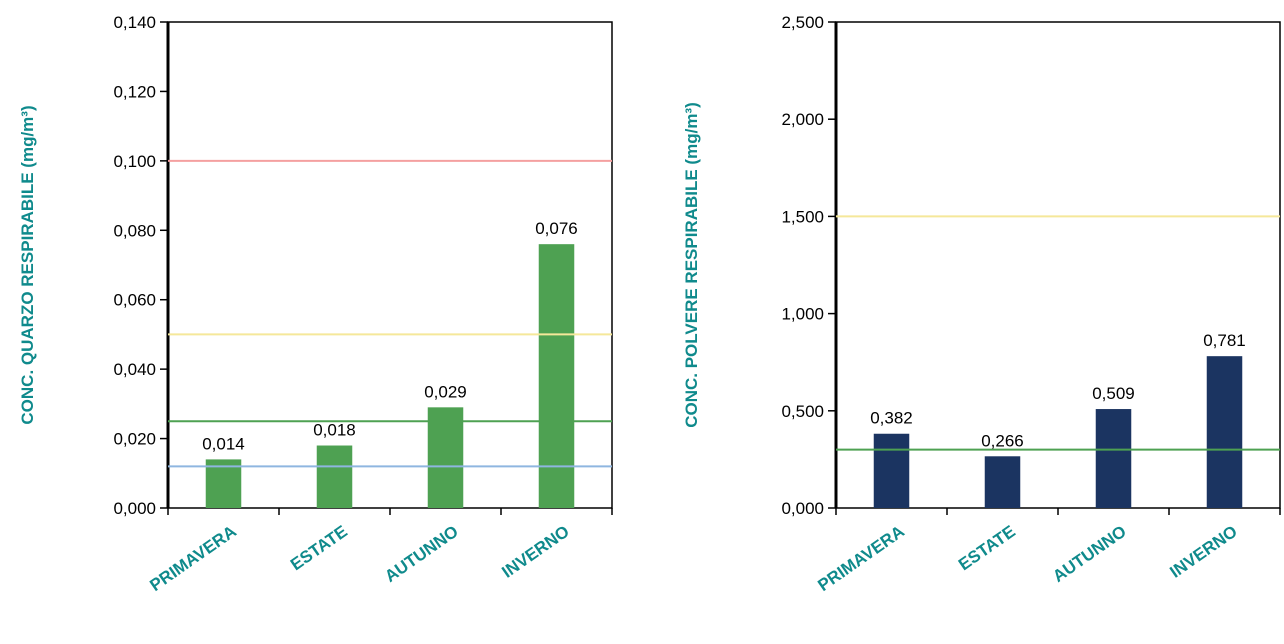  Describe the element at coordinates (334, 430) in the screenshot. I see `data-label: 0,018` at that location.